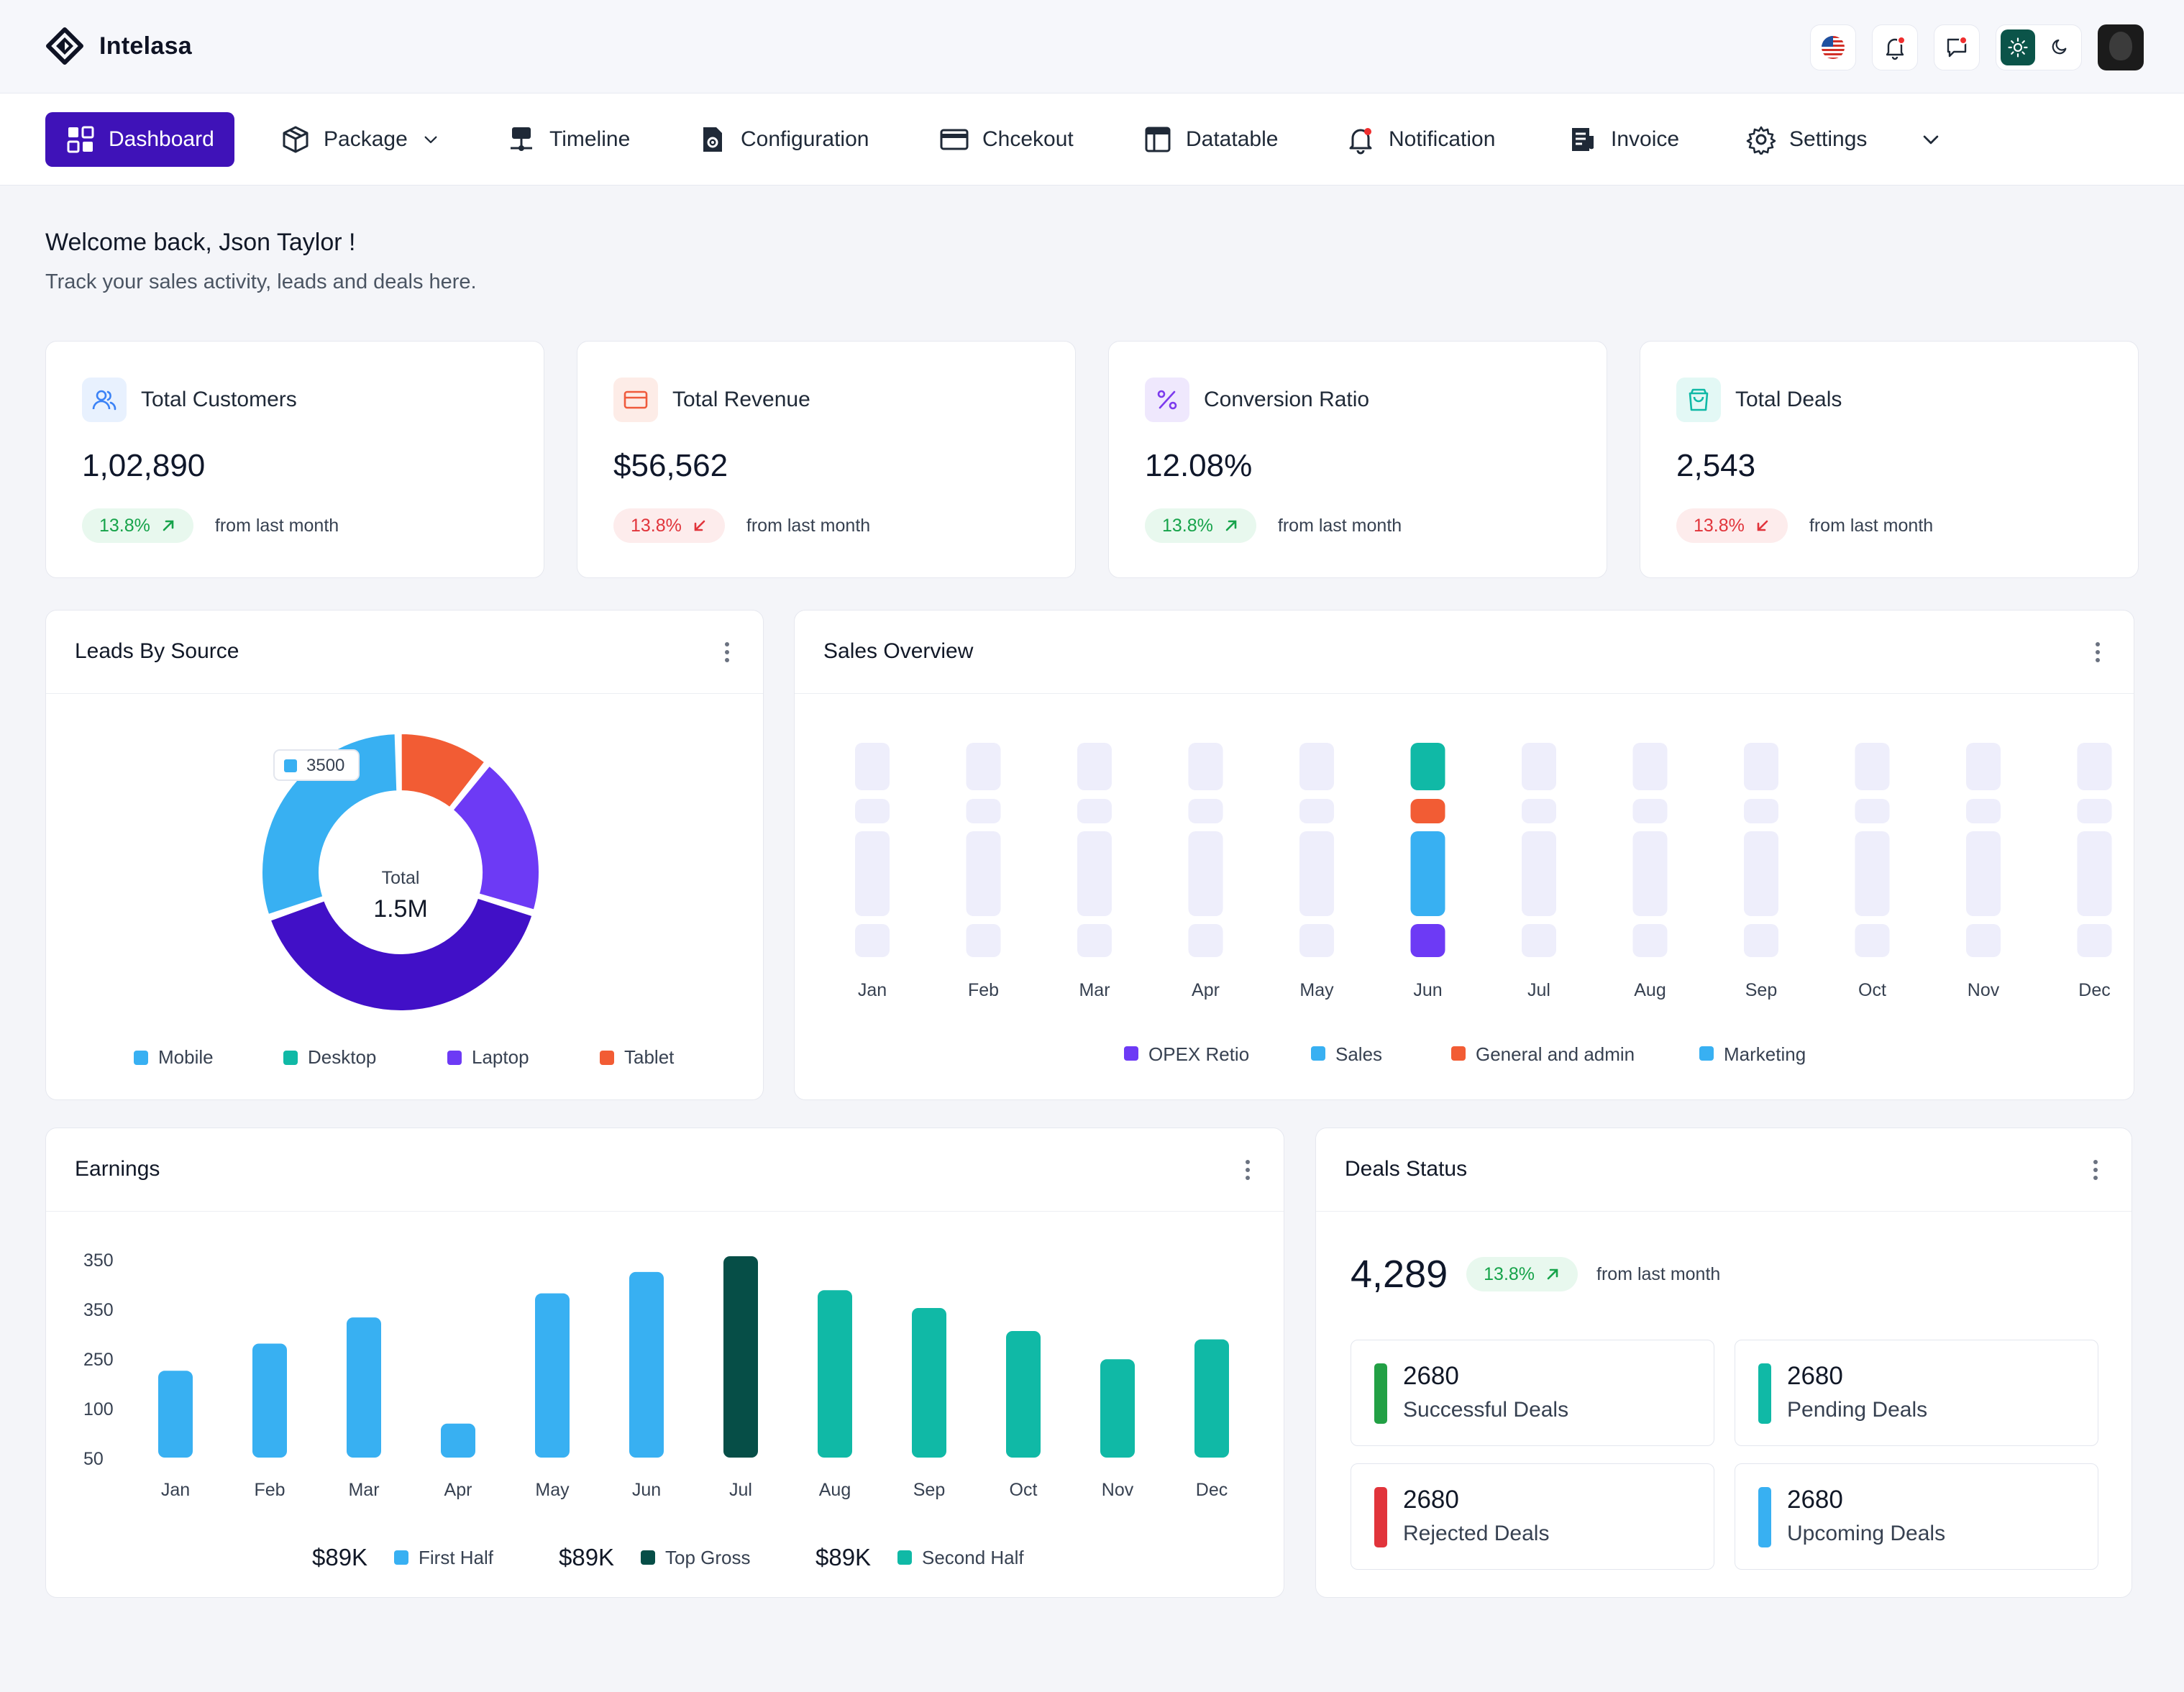 Image resolution: width=2184 pixels, height=1692 pixels. What do you see at coordinates (1833, 47) in the screenshot?
I see `language-button` at bounding box center [1833, 47].